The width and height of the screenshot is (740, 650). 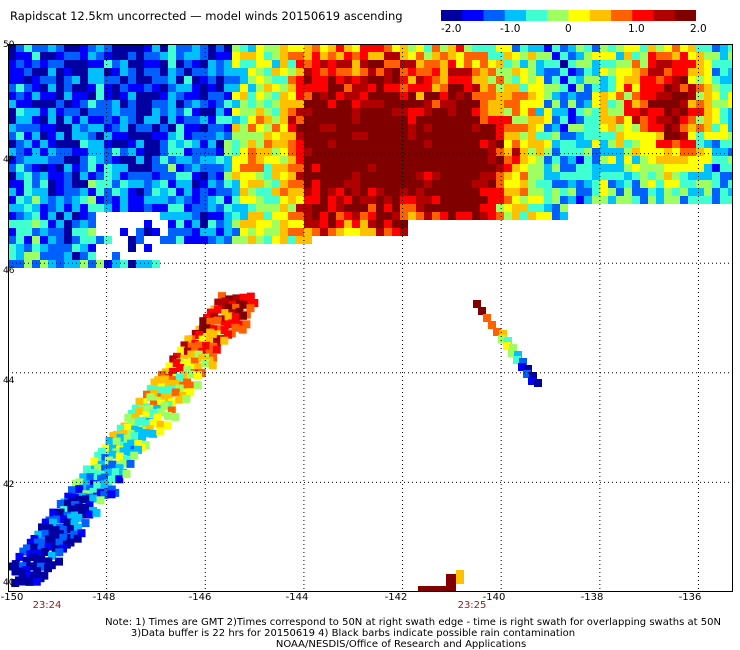 What do you see at coordinates (396, 597) in the screenshot?
I see `x-tick-label: -142` at bounding box center [396, 597].